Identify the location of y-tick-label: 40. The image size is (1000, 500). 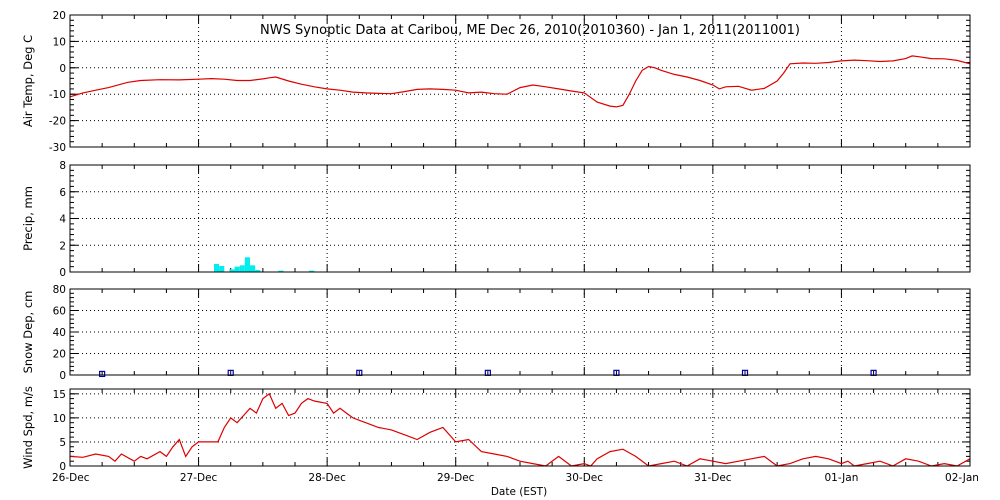
(59, 333).